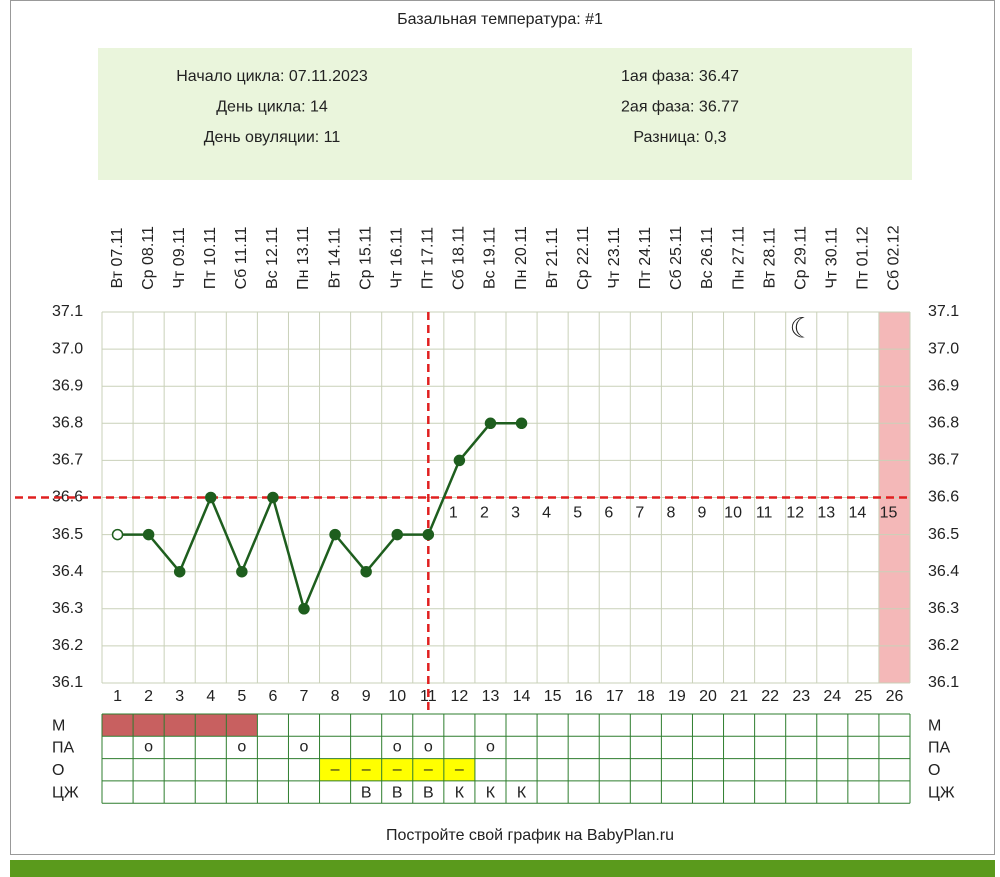 The width and height of the screenshot is (1000, 877). What do you see at coordinates (943, 385) in the screenshot?
I see `y-tick-label-right: 36.9` at bounding box center [943, 385].